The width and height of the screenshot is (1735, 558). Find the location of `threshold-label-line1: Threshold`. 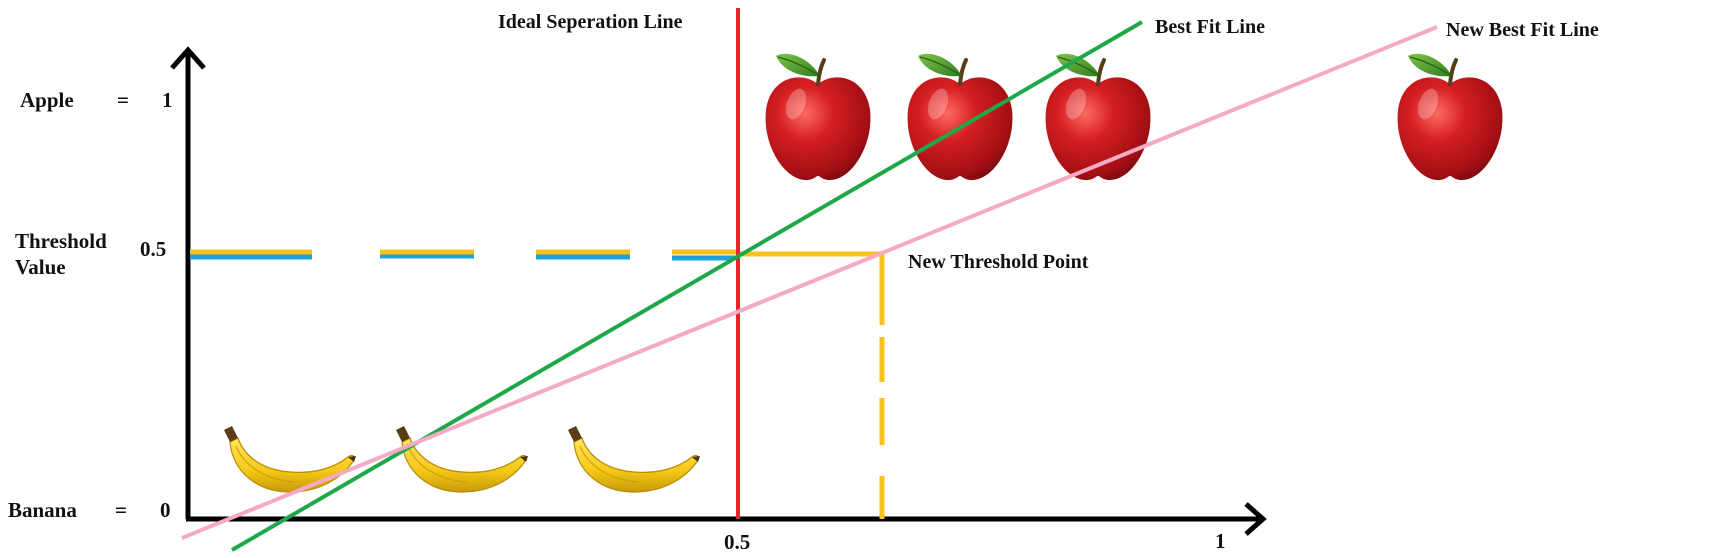

threshold-label-line1: Threshold is located at coordinates (61, 241).